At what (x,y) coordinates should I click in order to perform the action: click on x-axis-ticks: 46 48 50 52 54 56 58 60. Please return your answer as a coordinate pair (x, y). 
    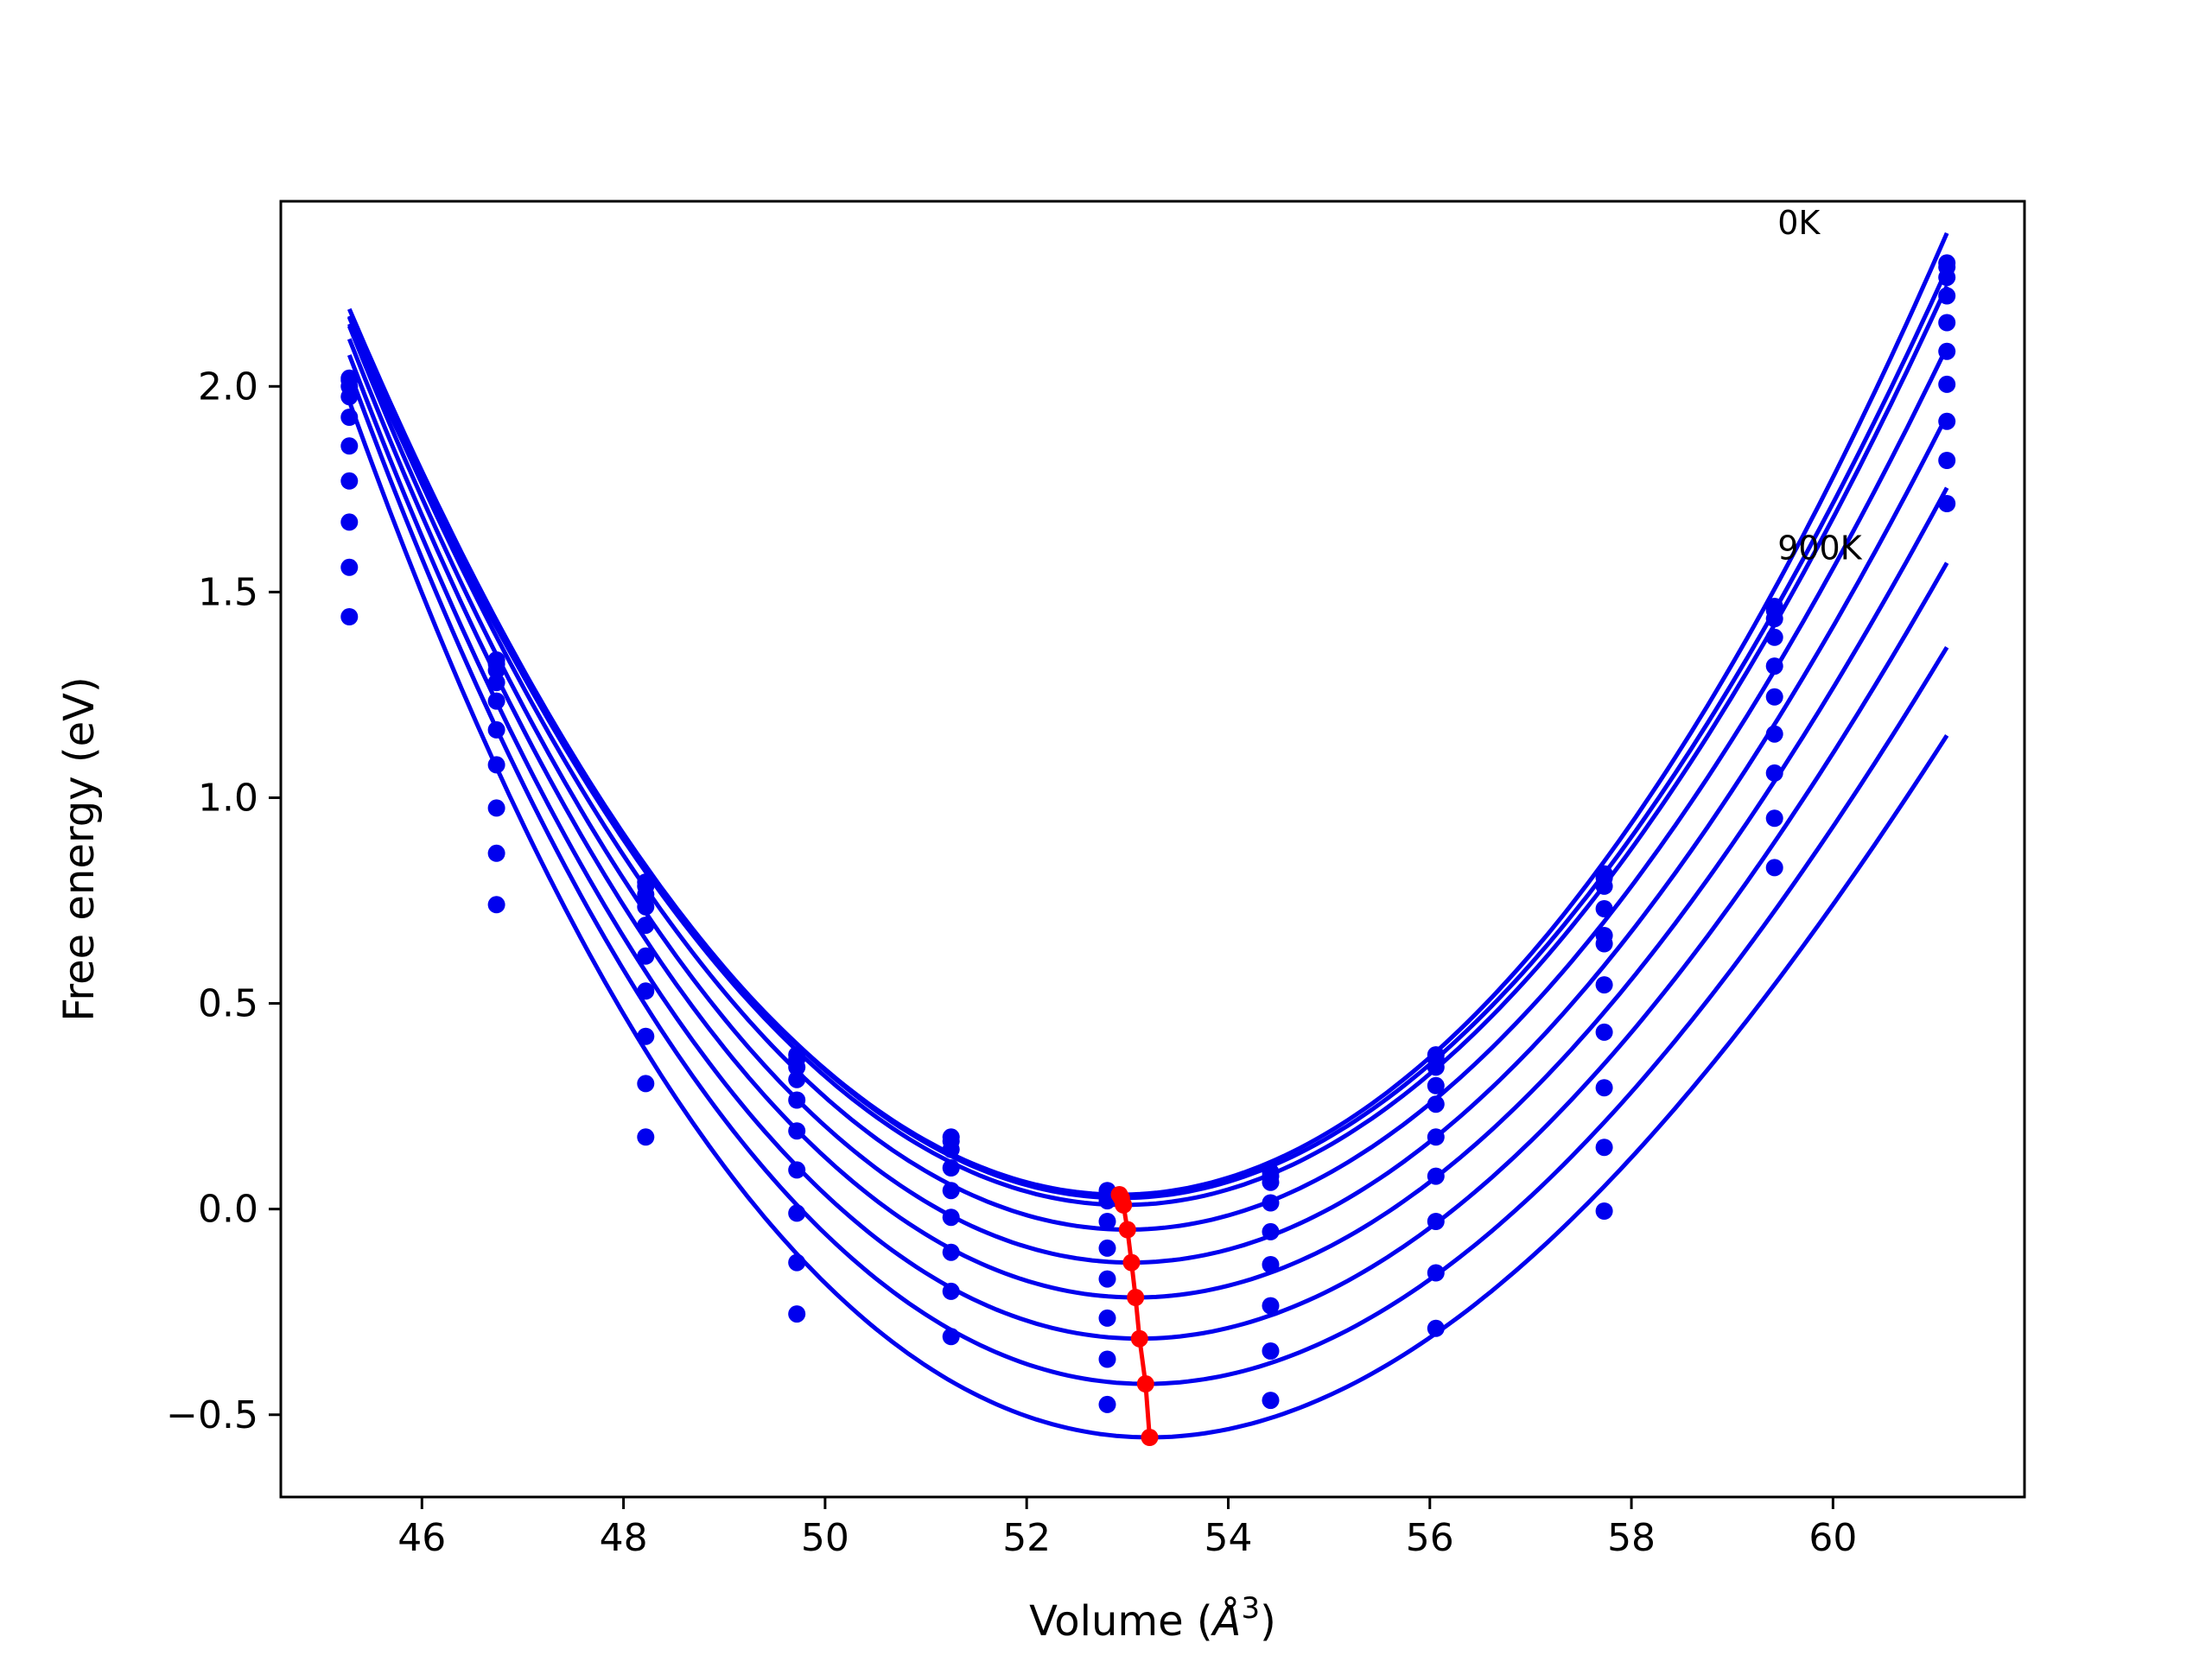
    Looking at the image, I should click on (1127, 1528).